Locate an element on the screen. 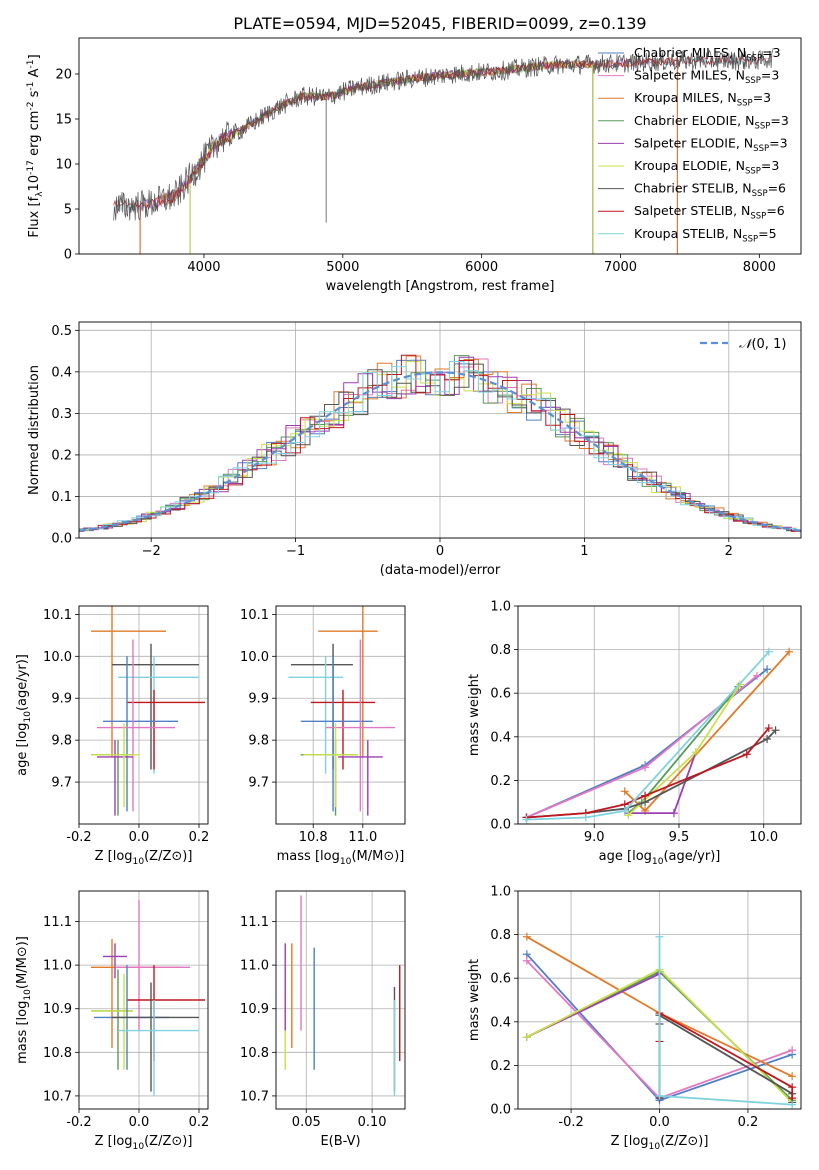  x-tick-label: 11.0 is located at coordinates (362, 837).